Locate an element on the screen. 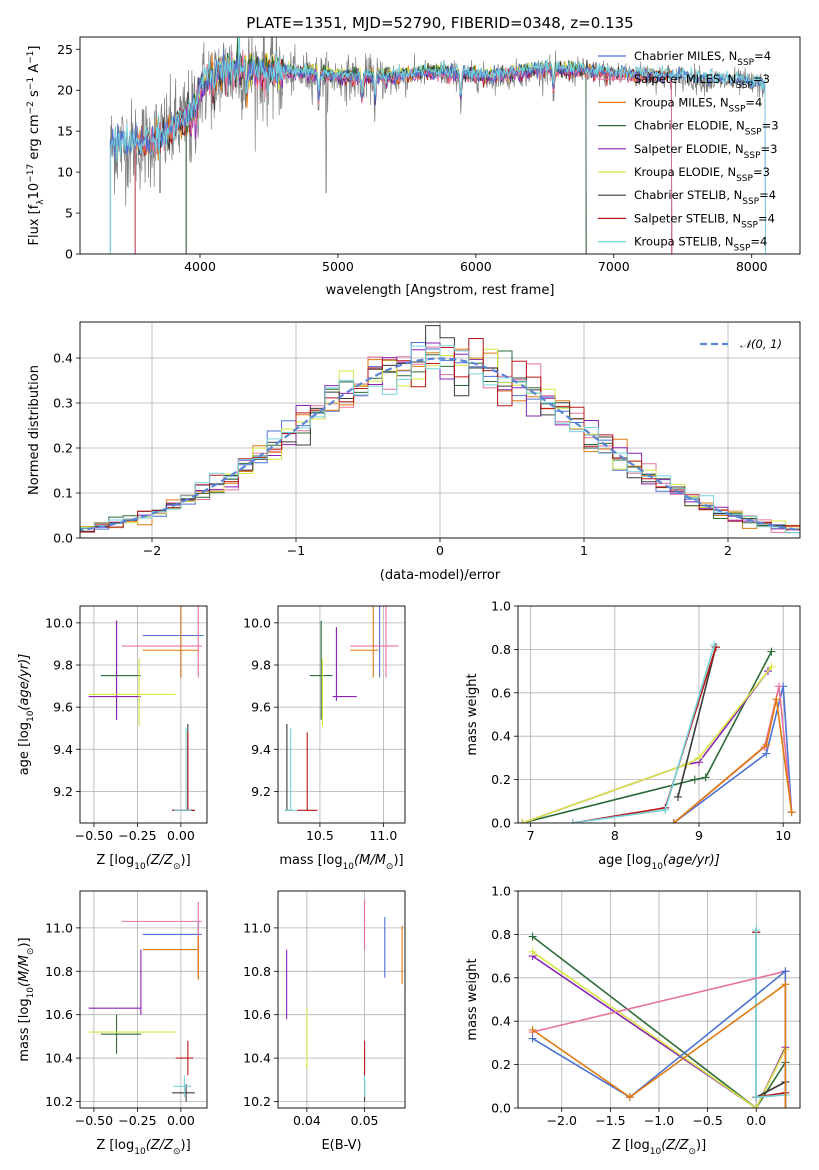 This screenshot has width=819, height=1170. spectrum-legend-label-part: Salpeter MILES, N is located at coordinates (685, 79).